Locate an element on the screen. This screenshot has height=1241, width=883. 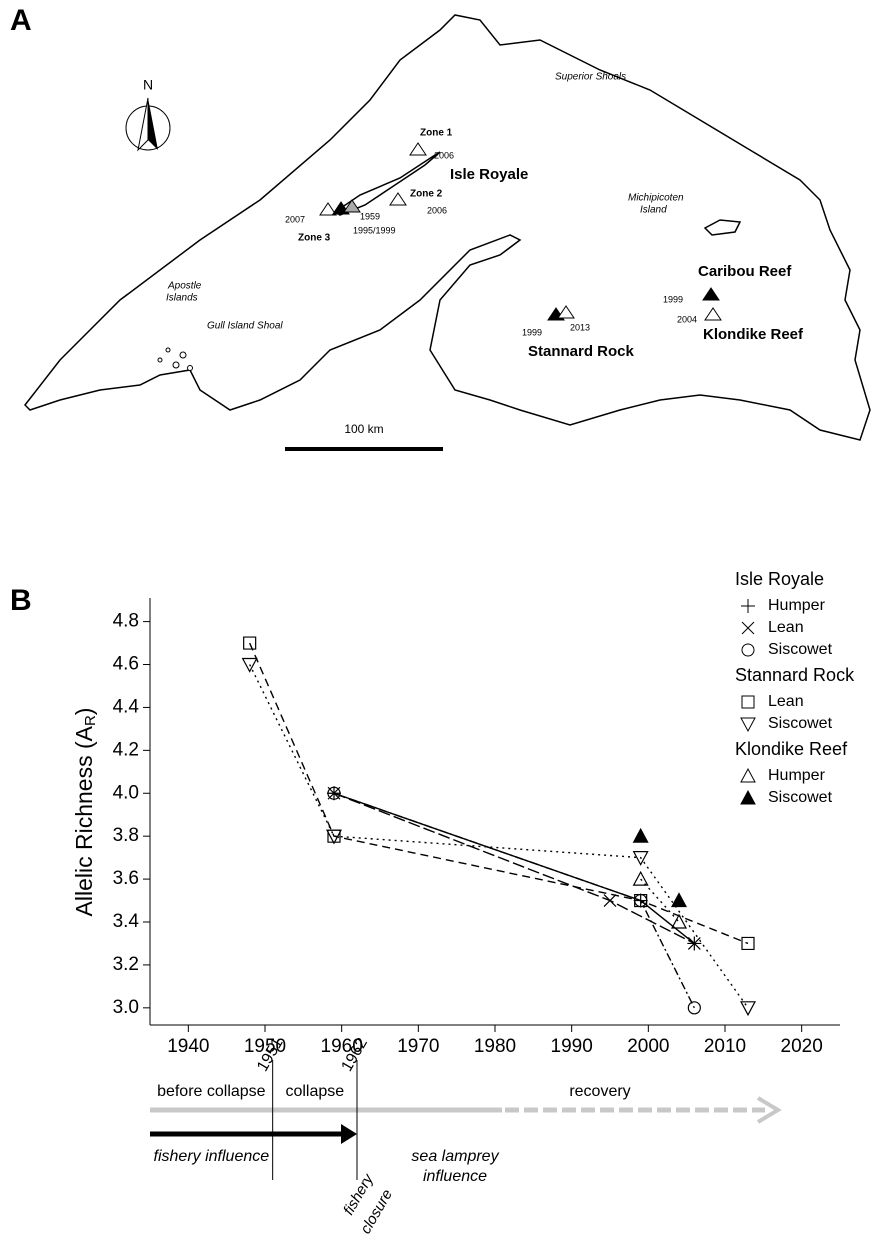
map-label: 1959 is located at coordinates (370, 216).